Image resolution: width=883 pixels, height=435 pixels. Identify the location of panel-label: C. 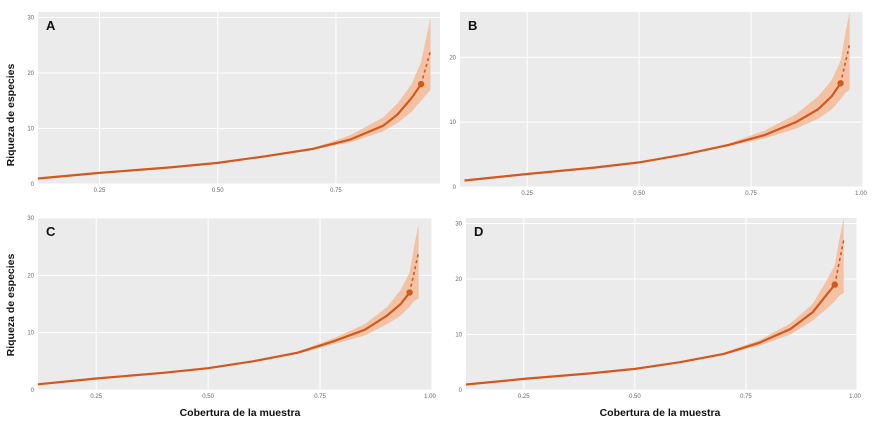
(51, 231).